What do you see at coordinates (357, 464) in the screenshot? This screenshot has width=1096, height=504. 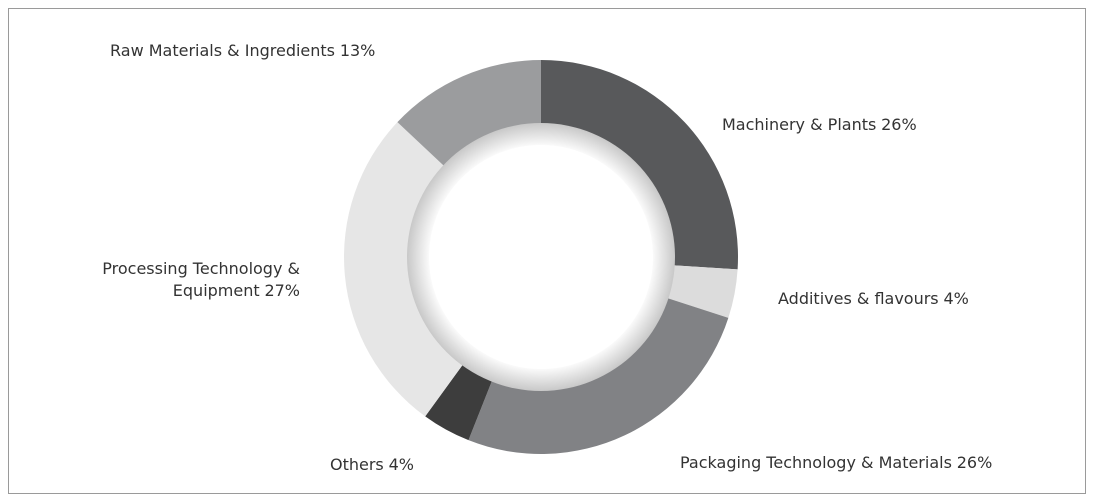 I see `category-name: Others` at bounding box center [357, 464].